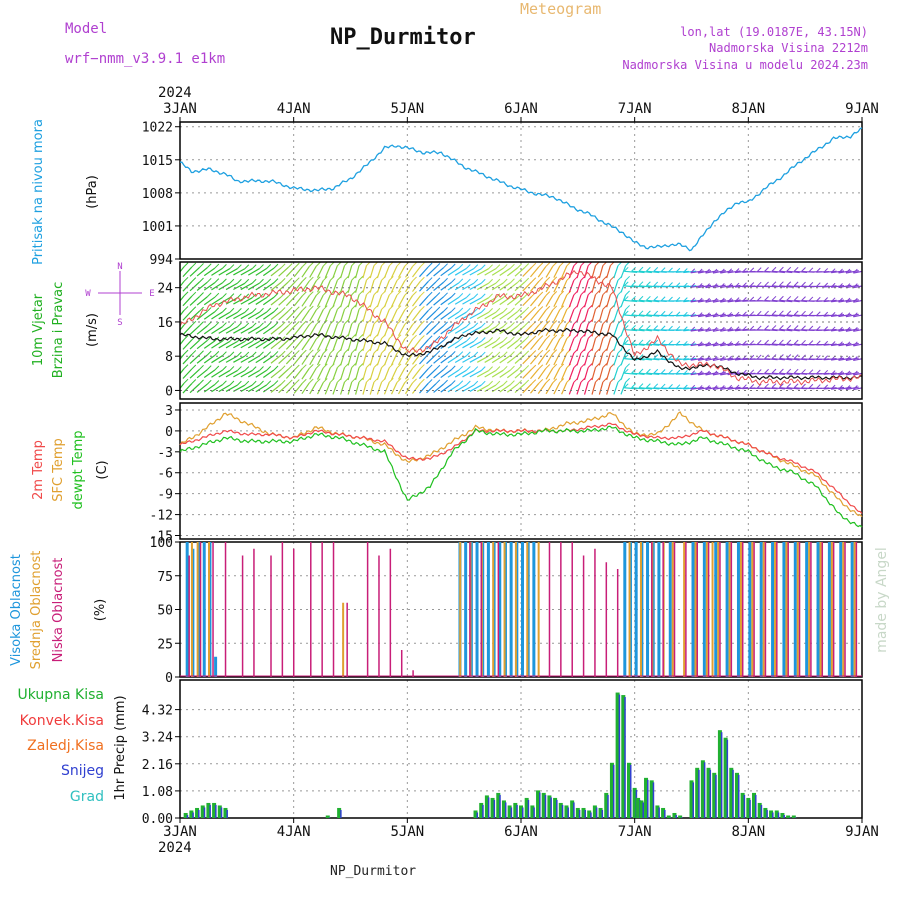 Image resolution: width=900 pixels, height=900 pixels. What do you see at coordinates (165, 577) in the screenshot?
I see `y-tick-label: 75` at bounding box center [165, 577].